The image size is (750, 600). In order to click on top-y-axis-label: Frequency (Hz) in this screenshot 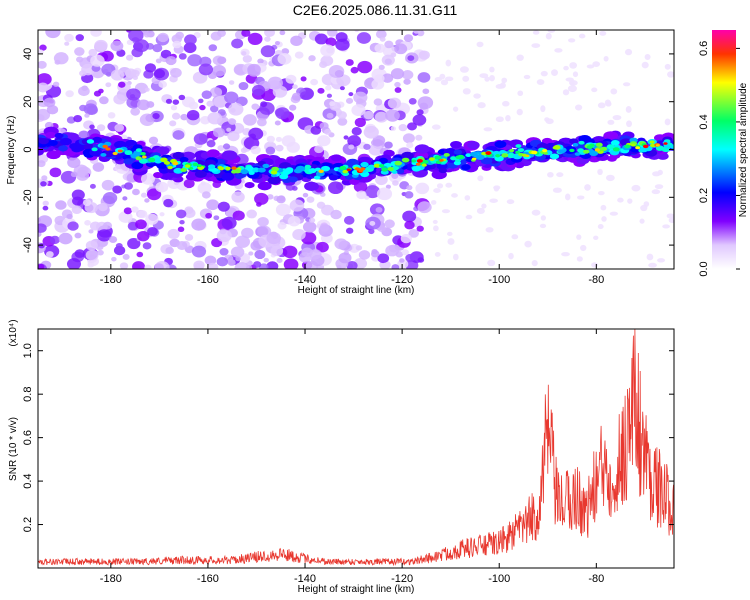, I will do `click(11, 150)`.